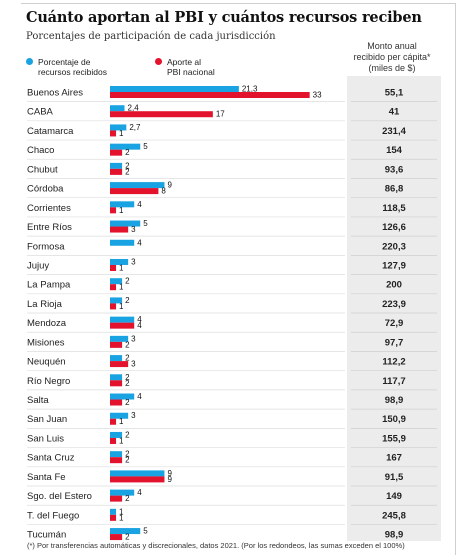 The width and height of the screenshot is (461, 559). What do you see at coordinates (42, 169) in the screenshot?
I see `category-label: Chubut` at bounding box center [42, 169].